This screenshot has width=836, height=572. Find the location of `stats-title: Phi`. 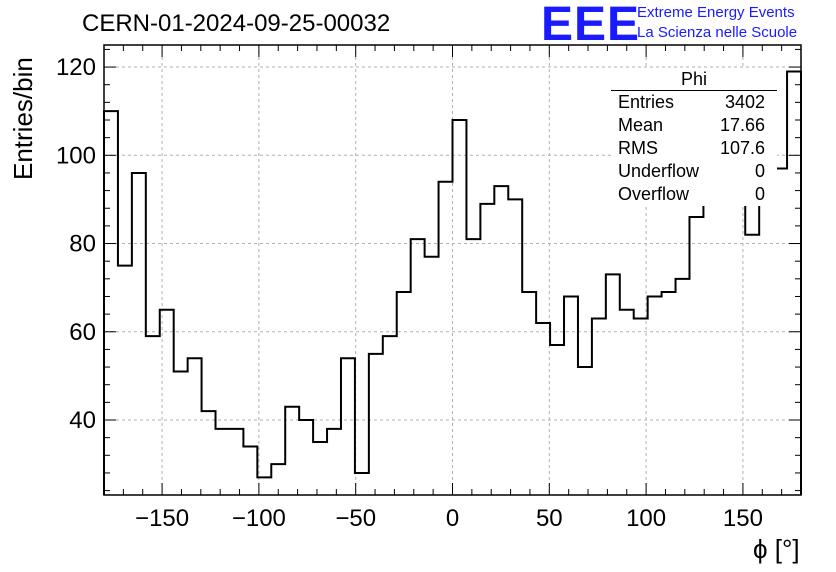

stats-title: Phi is located at coordinates (694, 79).